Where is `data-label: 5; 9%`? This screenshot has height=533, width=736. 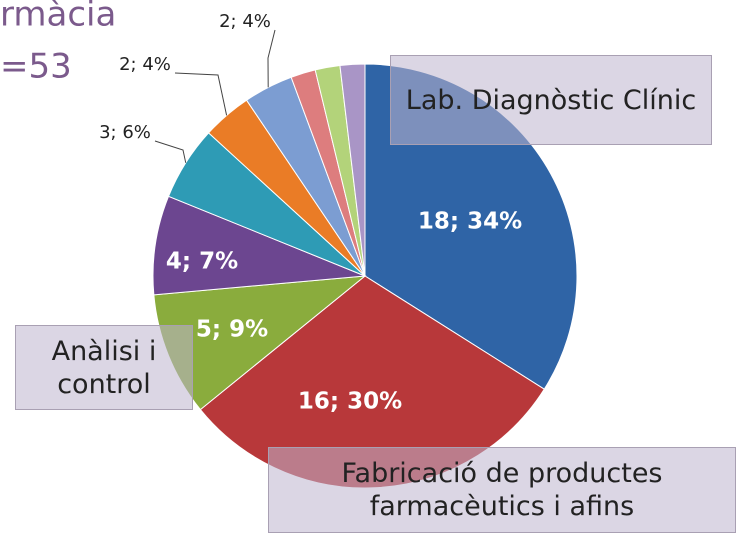 data-label: 5; 9% is located at coordinates (232, 330).